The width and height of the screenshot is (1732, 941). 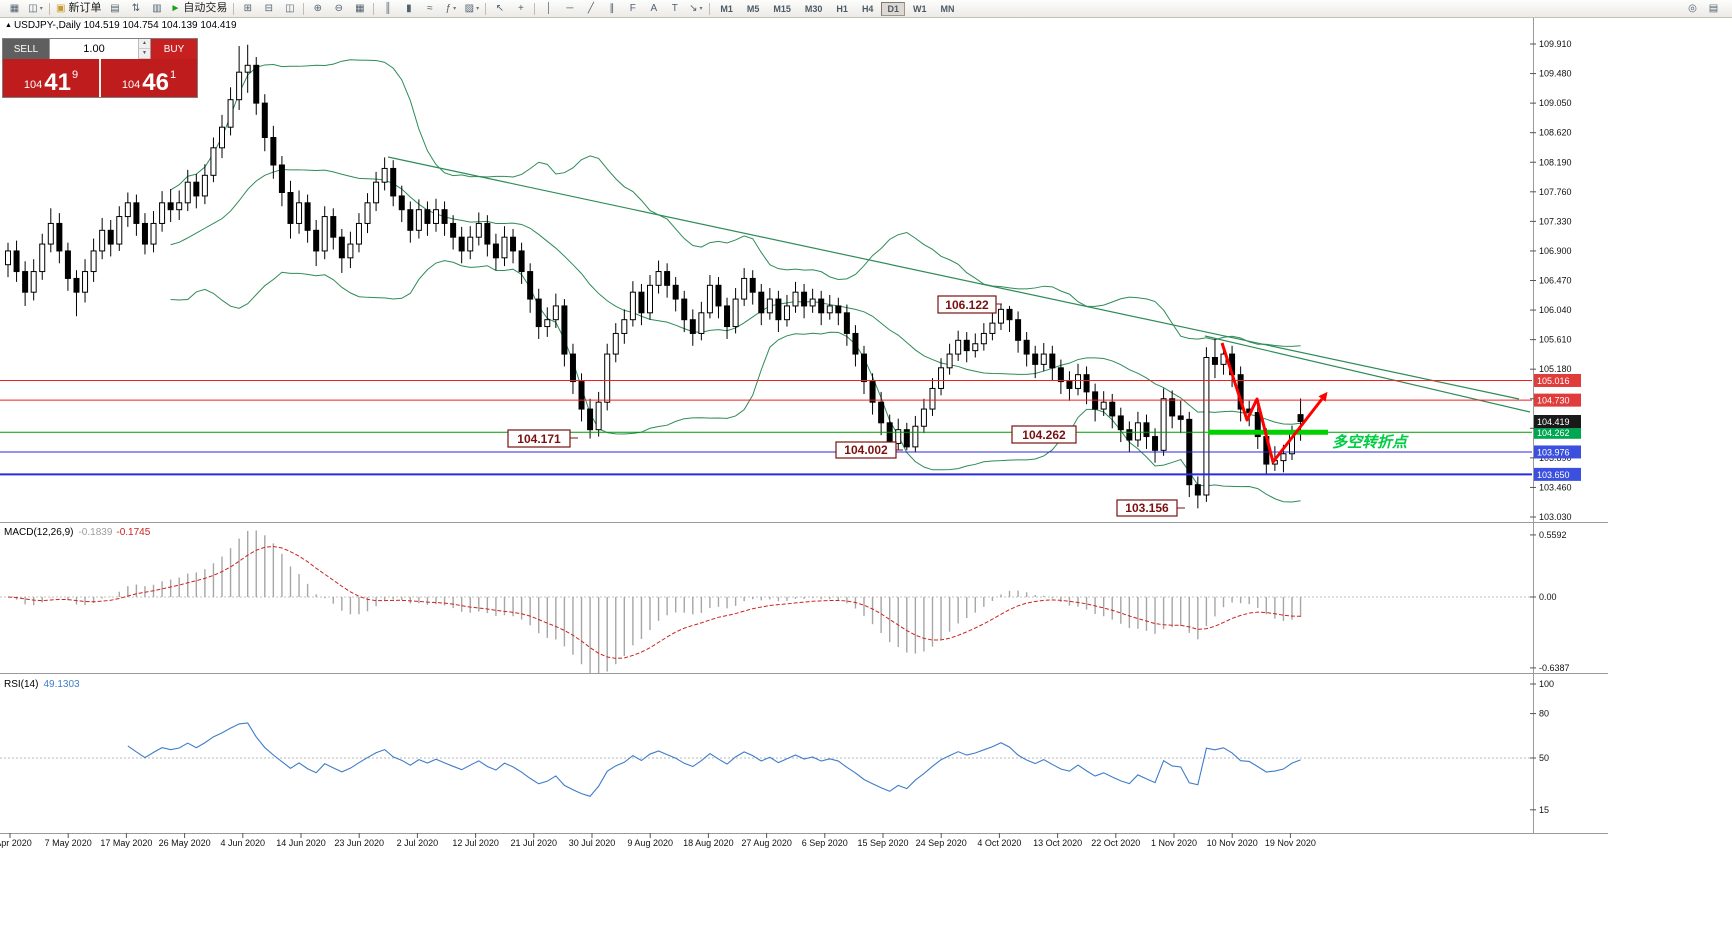 I want to click on sell-price-point: 9, so click(x=75, y=75).